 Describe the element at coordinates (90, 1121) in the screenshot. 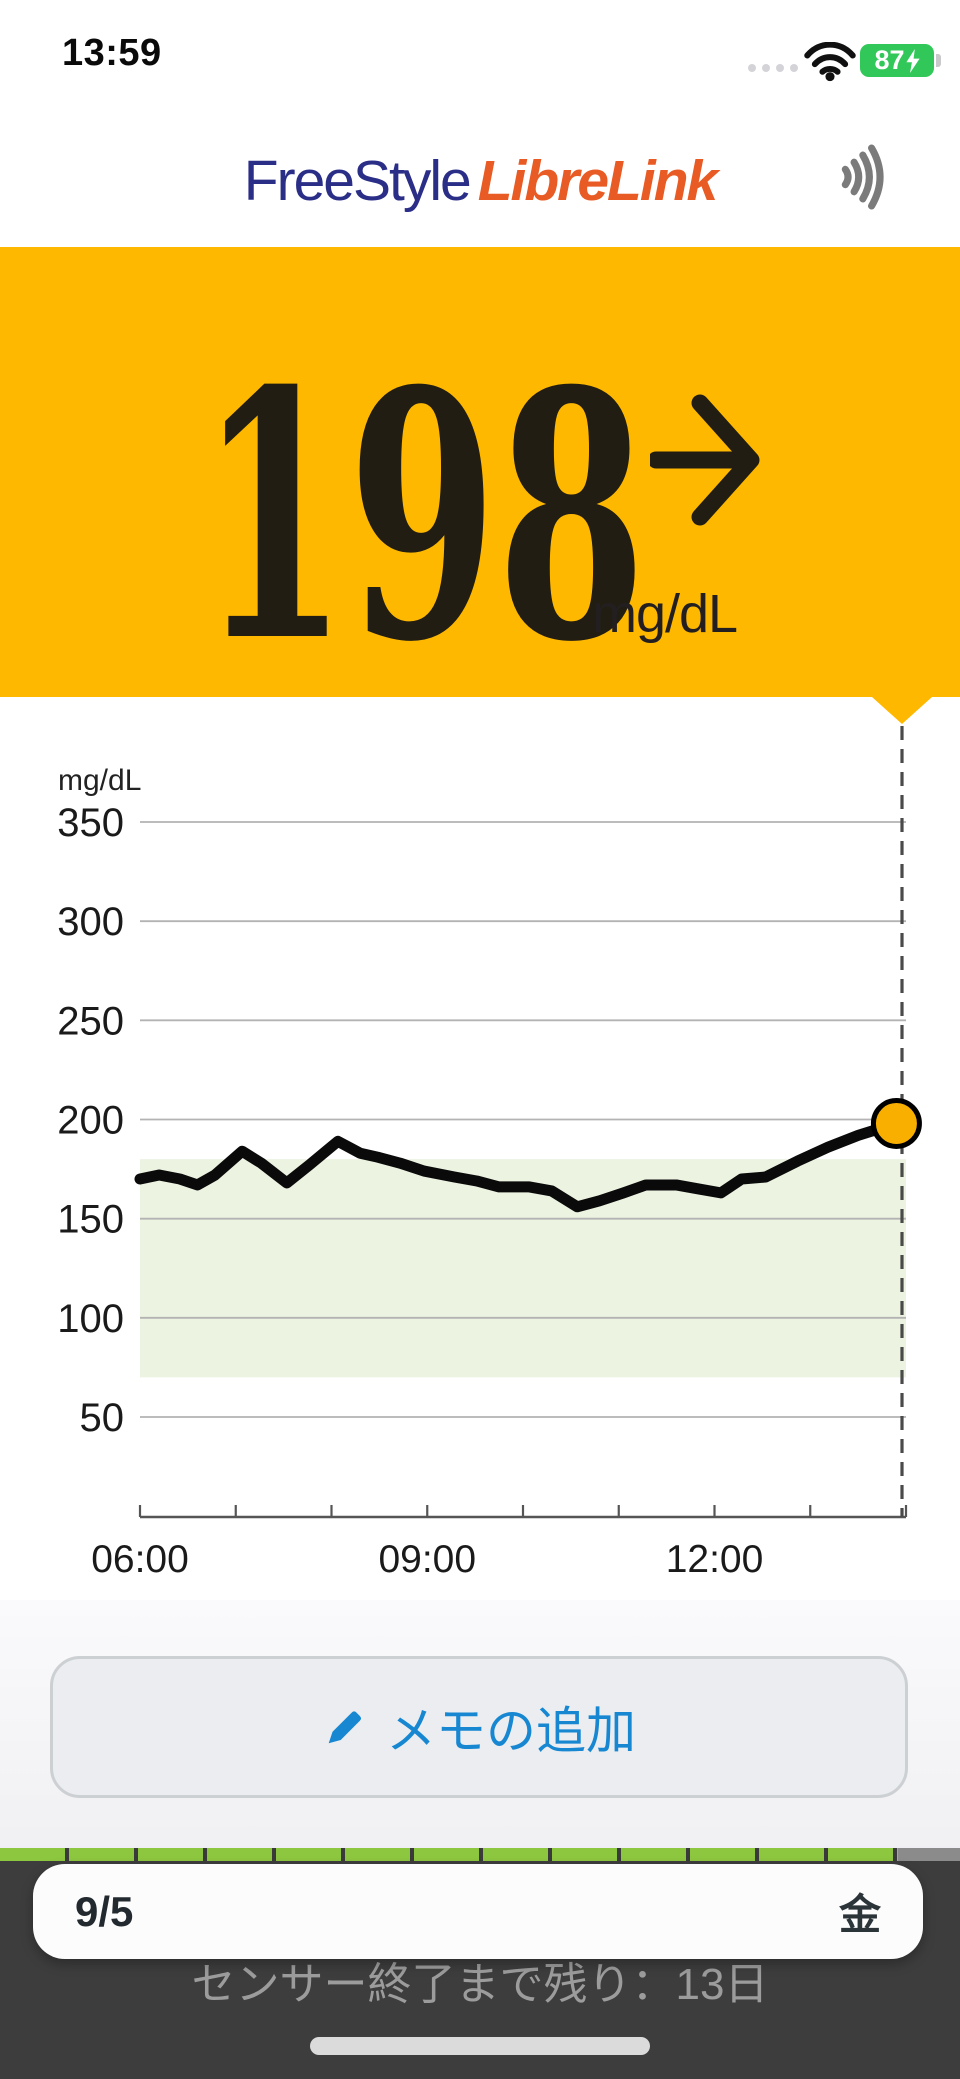

I see `y-tick-label: 200` at that location.